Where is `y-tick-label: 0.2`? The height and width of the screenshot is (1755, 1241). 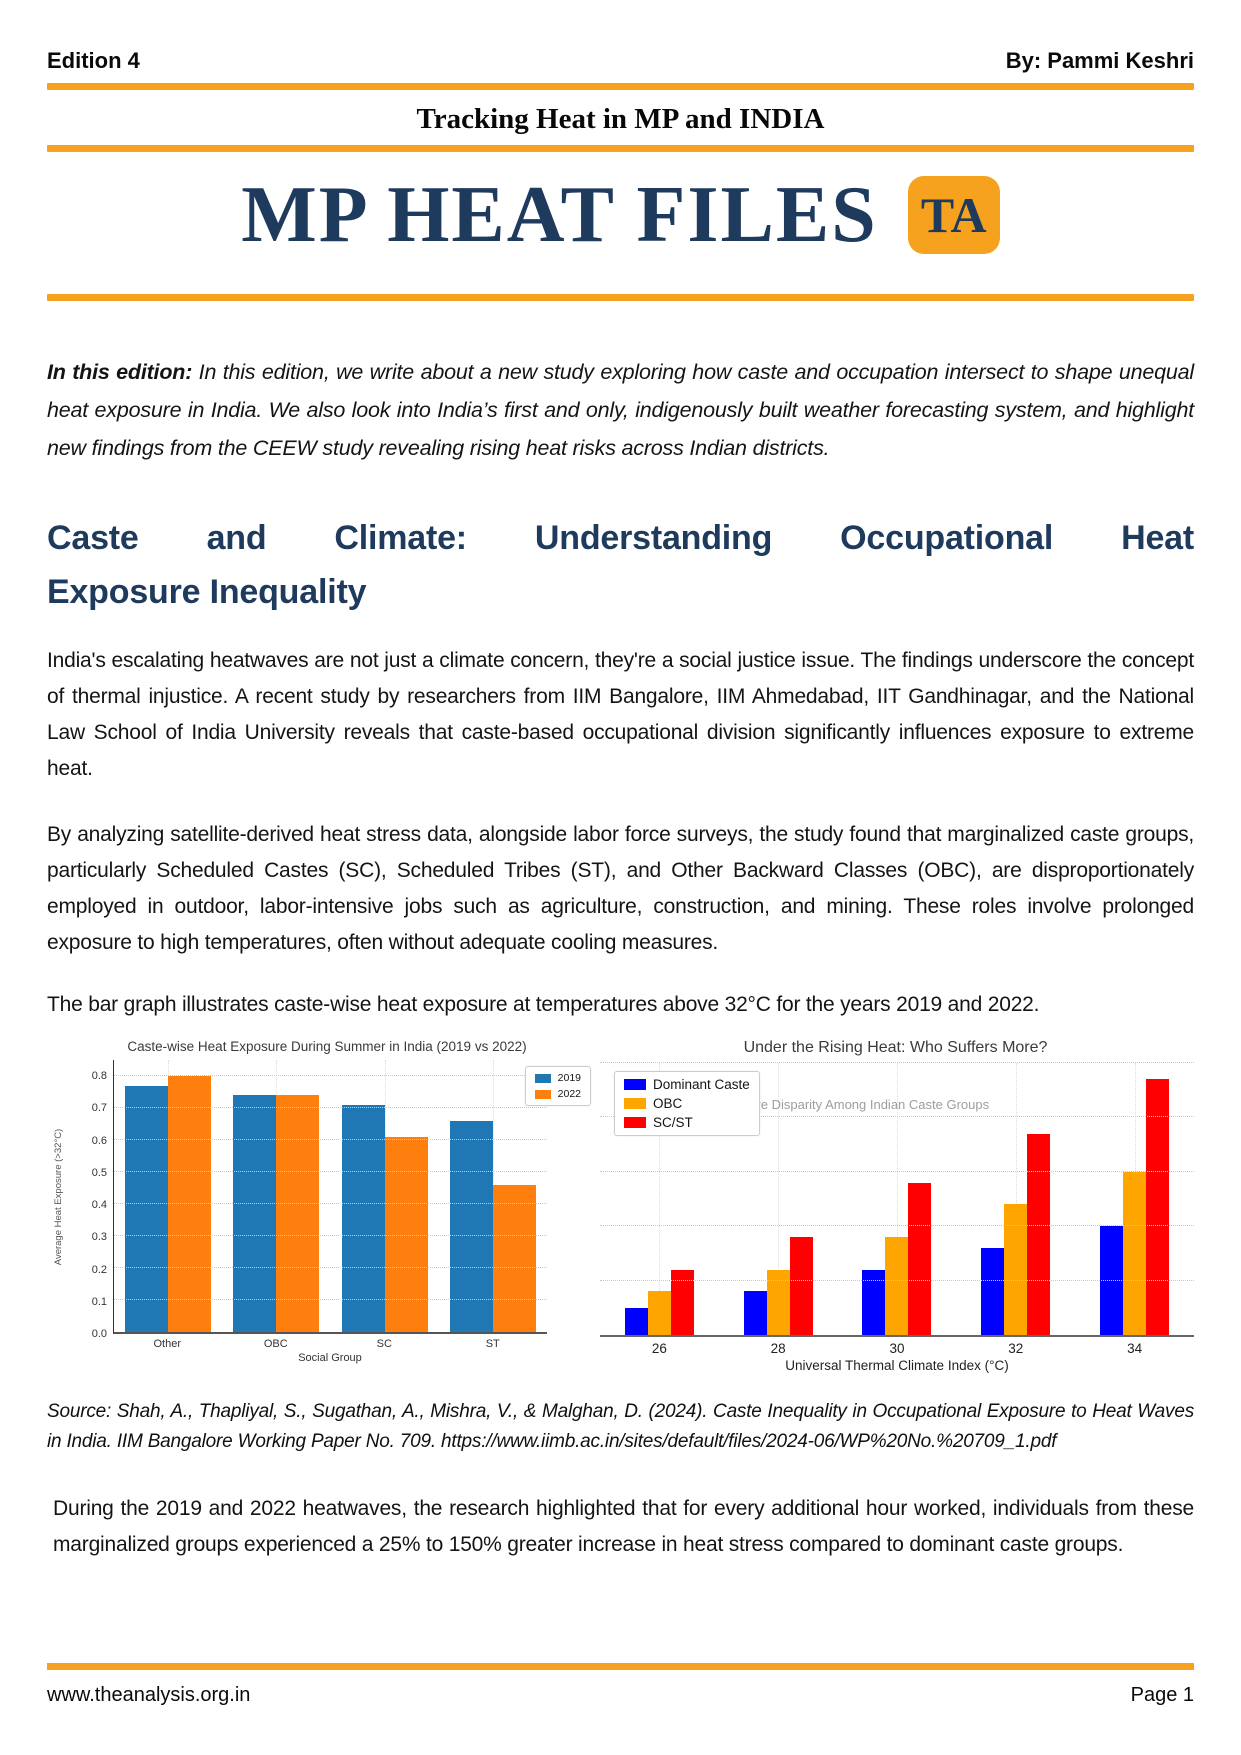 y-tick-label: 0.2 is located at coordinates (99, 1269).